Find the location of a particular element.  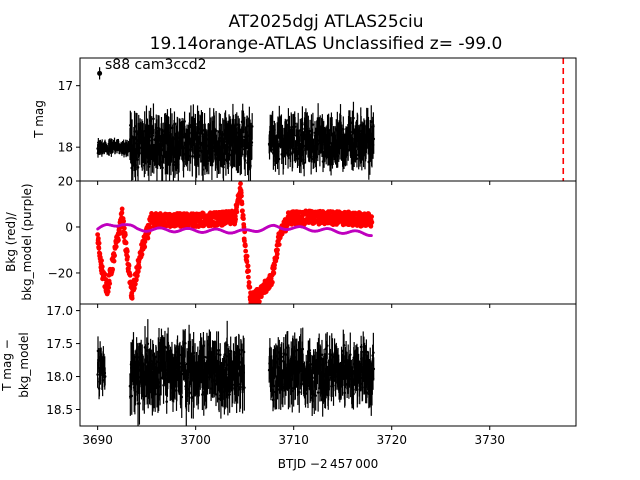

ylabel-middle-line2: bkg_model (purple) is located at coordinates (27, 241).